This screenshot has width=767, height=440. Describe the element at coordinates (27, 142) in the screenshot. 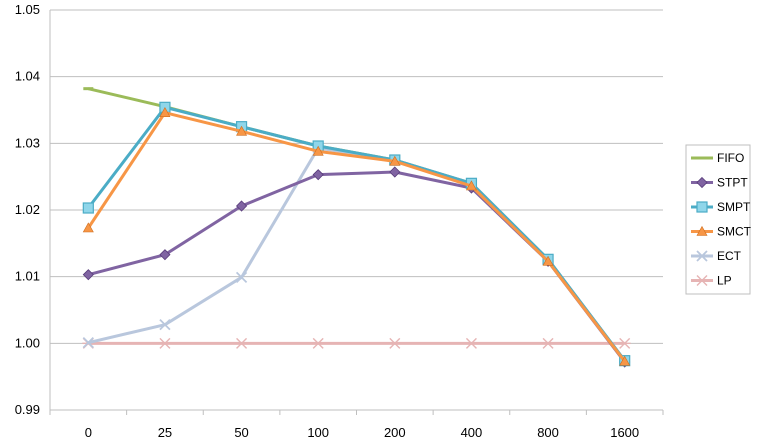

I see `y-tick-label: 1.03` at that location.